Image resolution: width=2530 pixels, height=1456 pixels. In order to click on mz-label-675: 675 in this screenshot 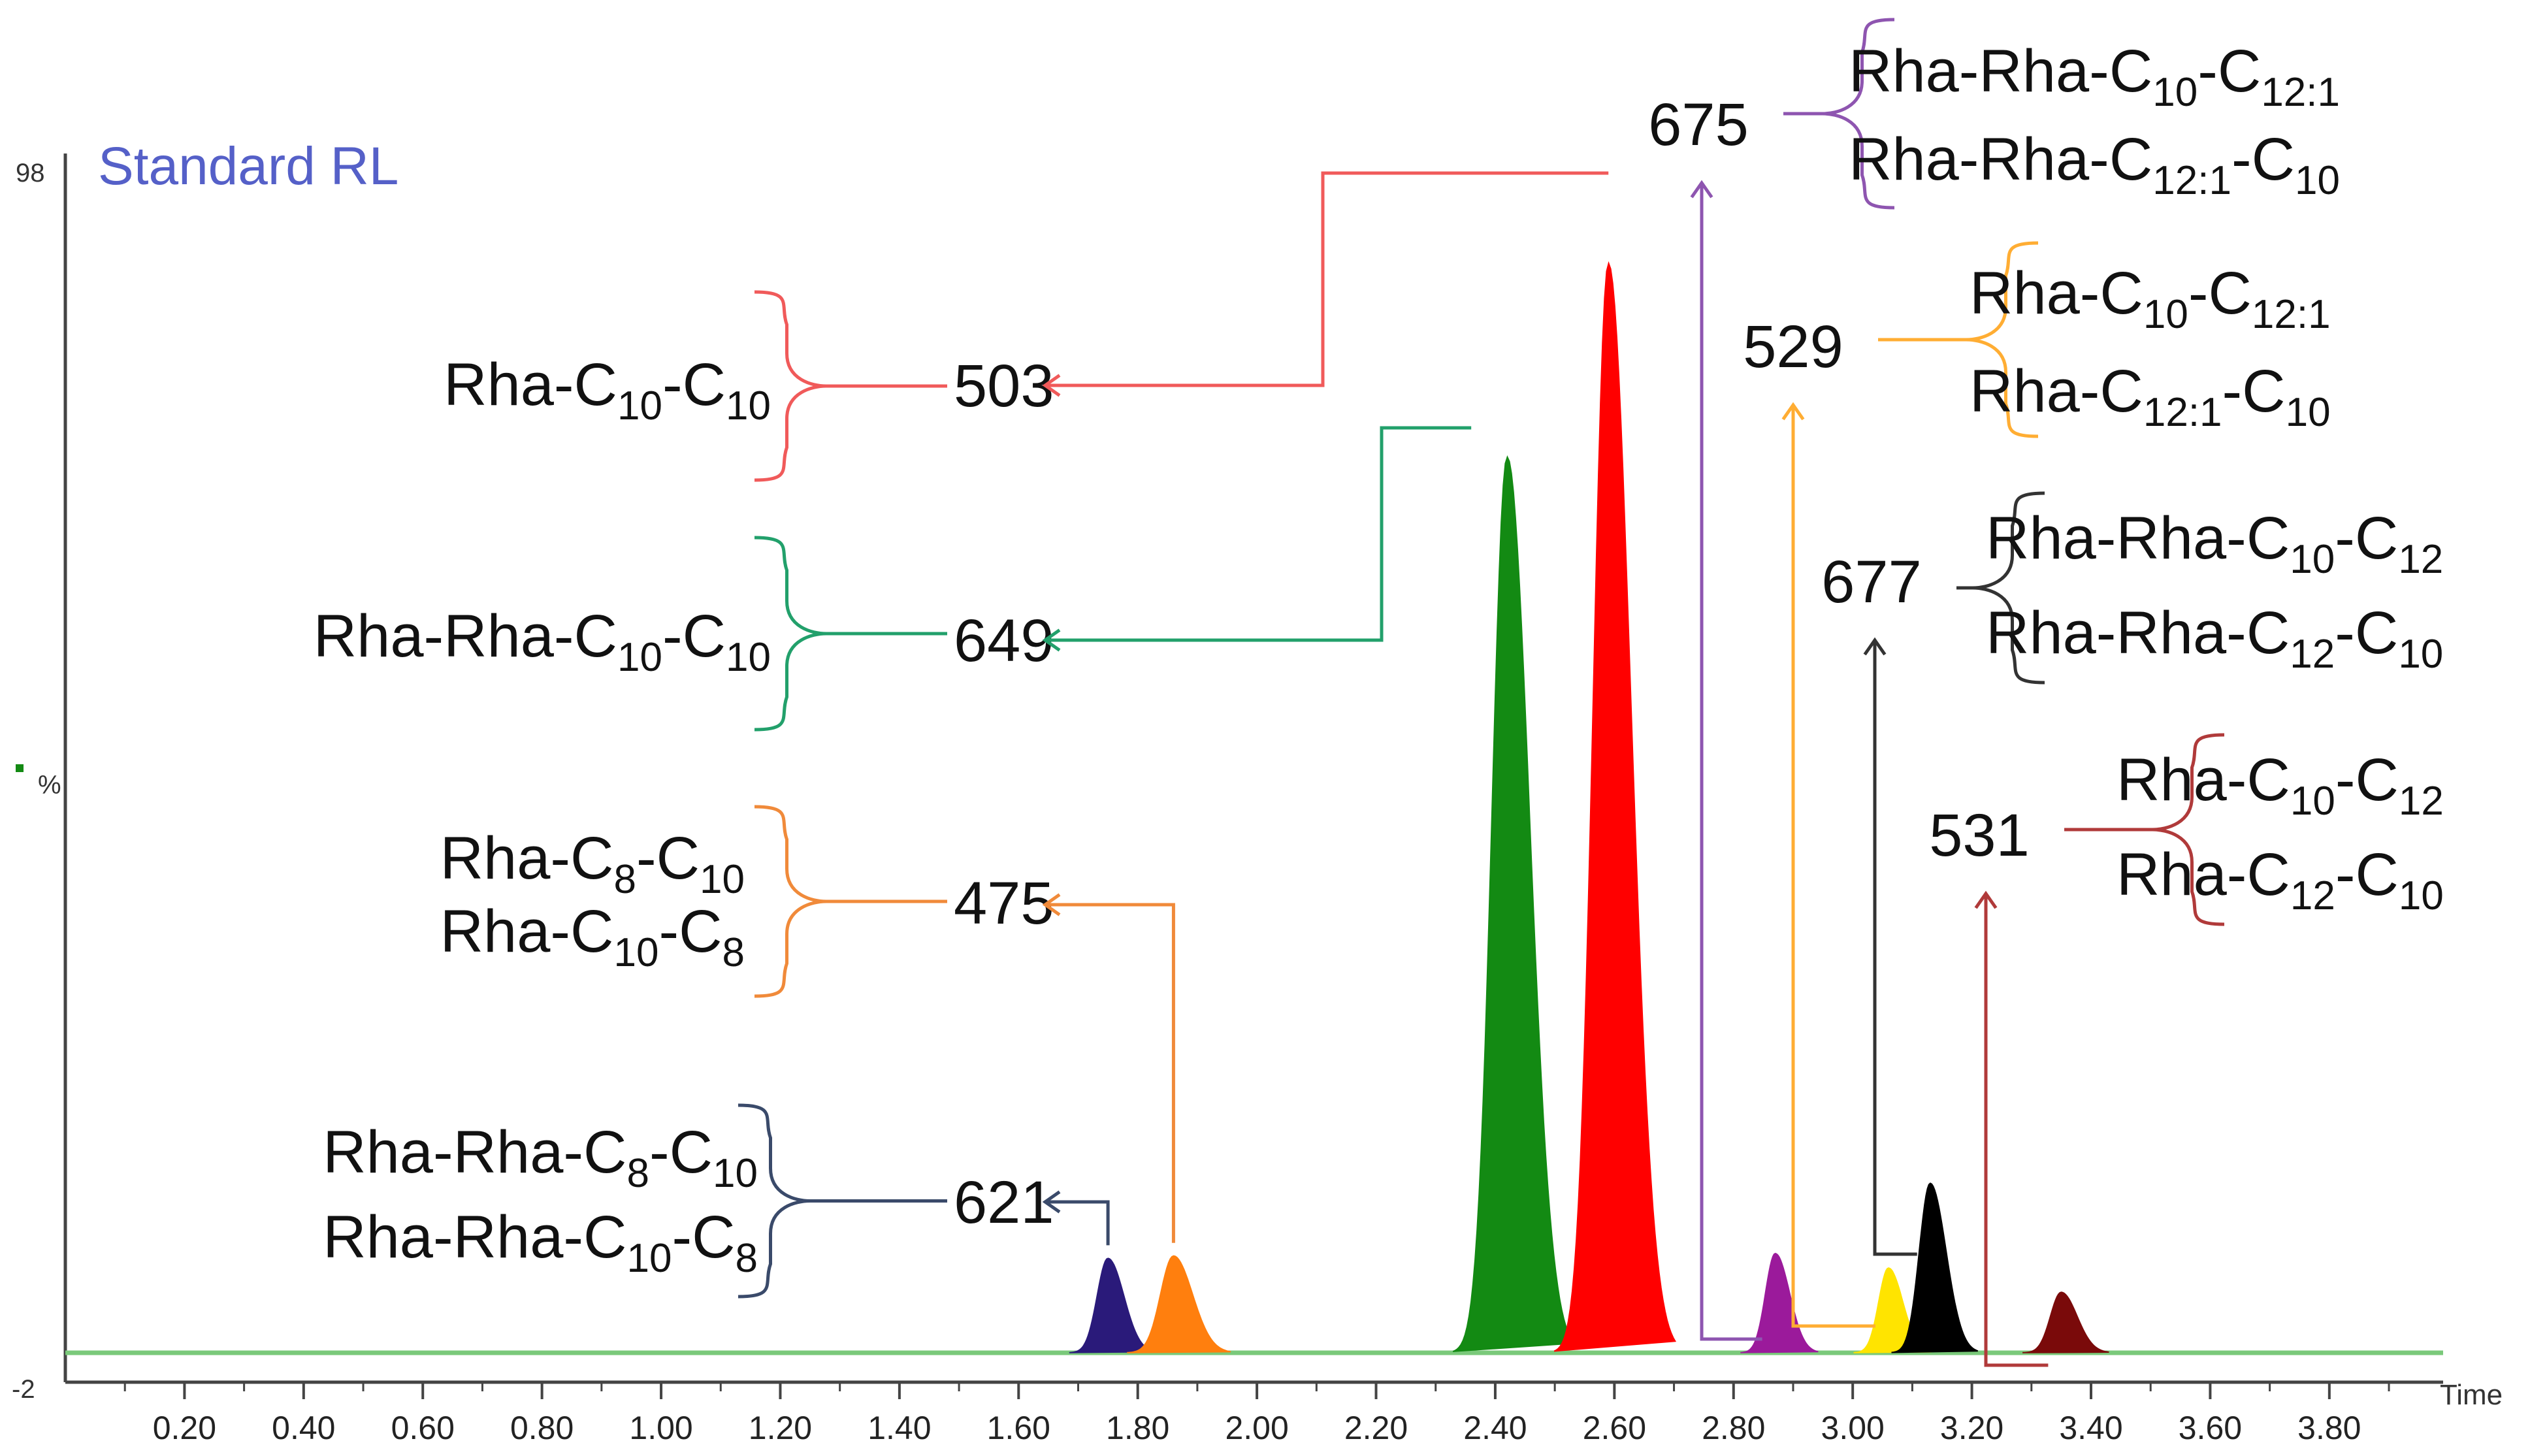, I will do `click(1698, 124)`.